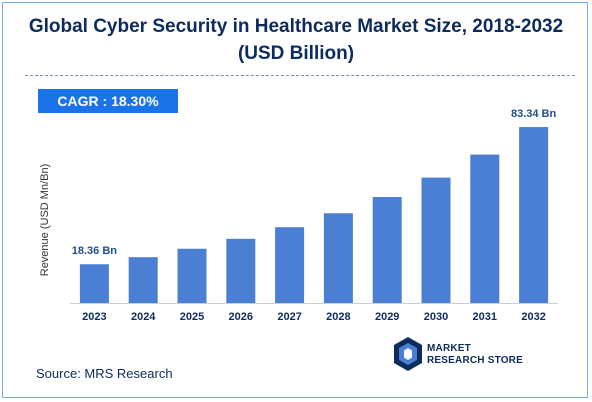  I want to click on x-tick-2031: 2031, so click(485, 317).